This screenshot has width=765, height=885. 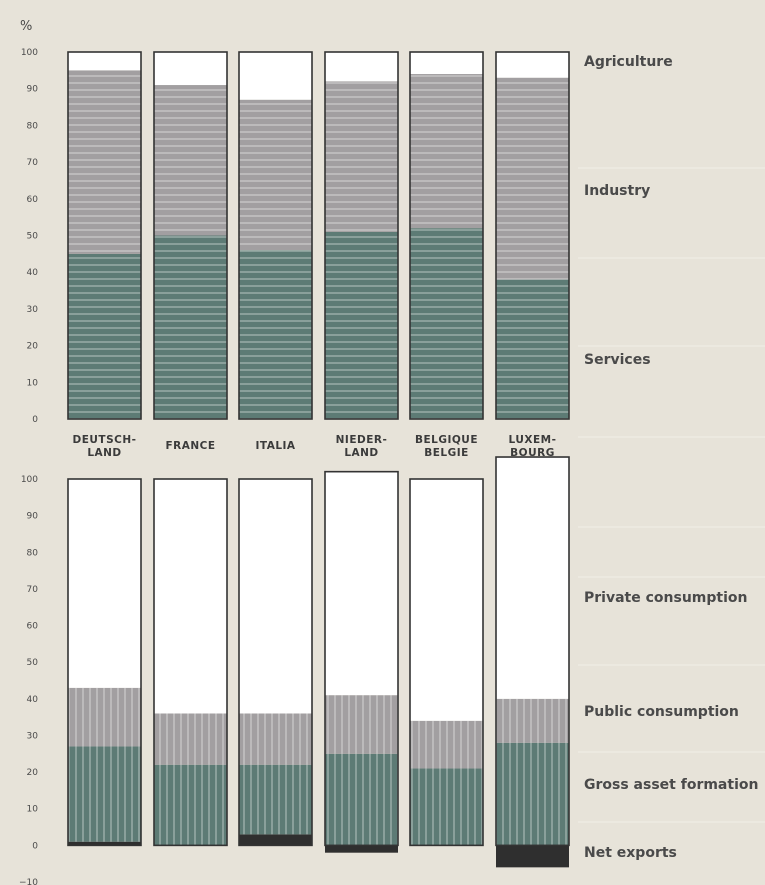 What do you see at coordinates (446, 440) in the screenshot?
I see `category-label: BELGIQUE` at bounding box center [446, 440].